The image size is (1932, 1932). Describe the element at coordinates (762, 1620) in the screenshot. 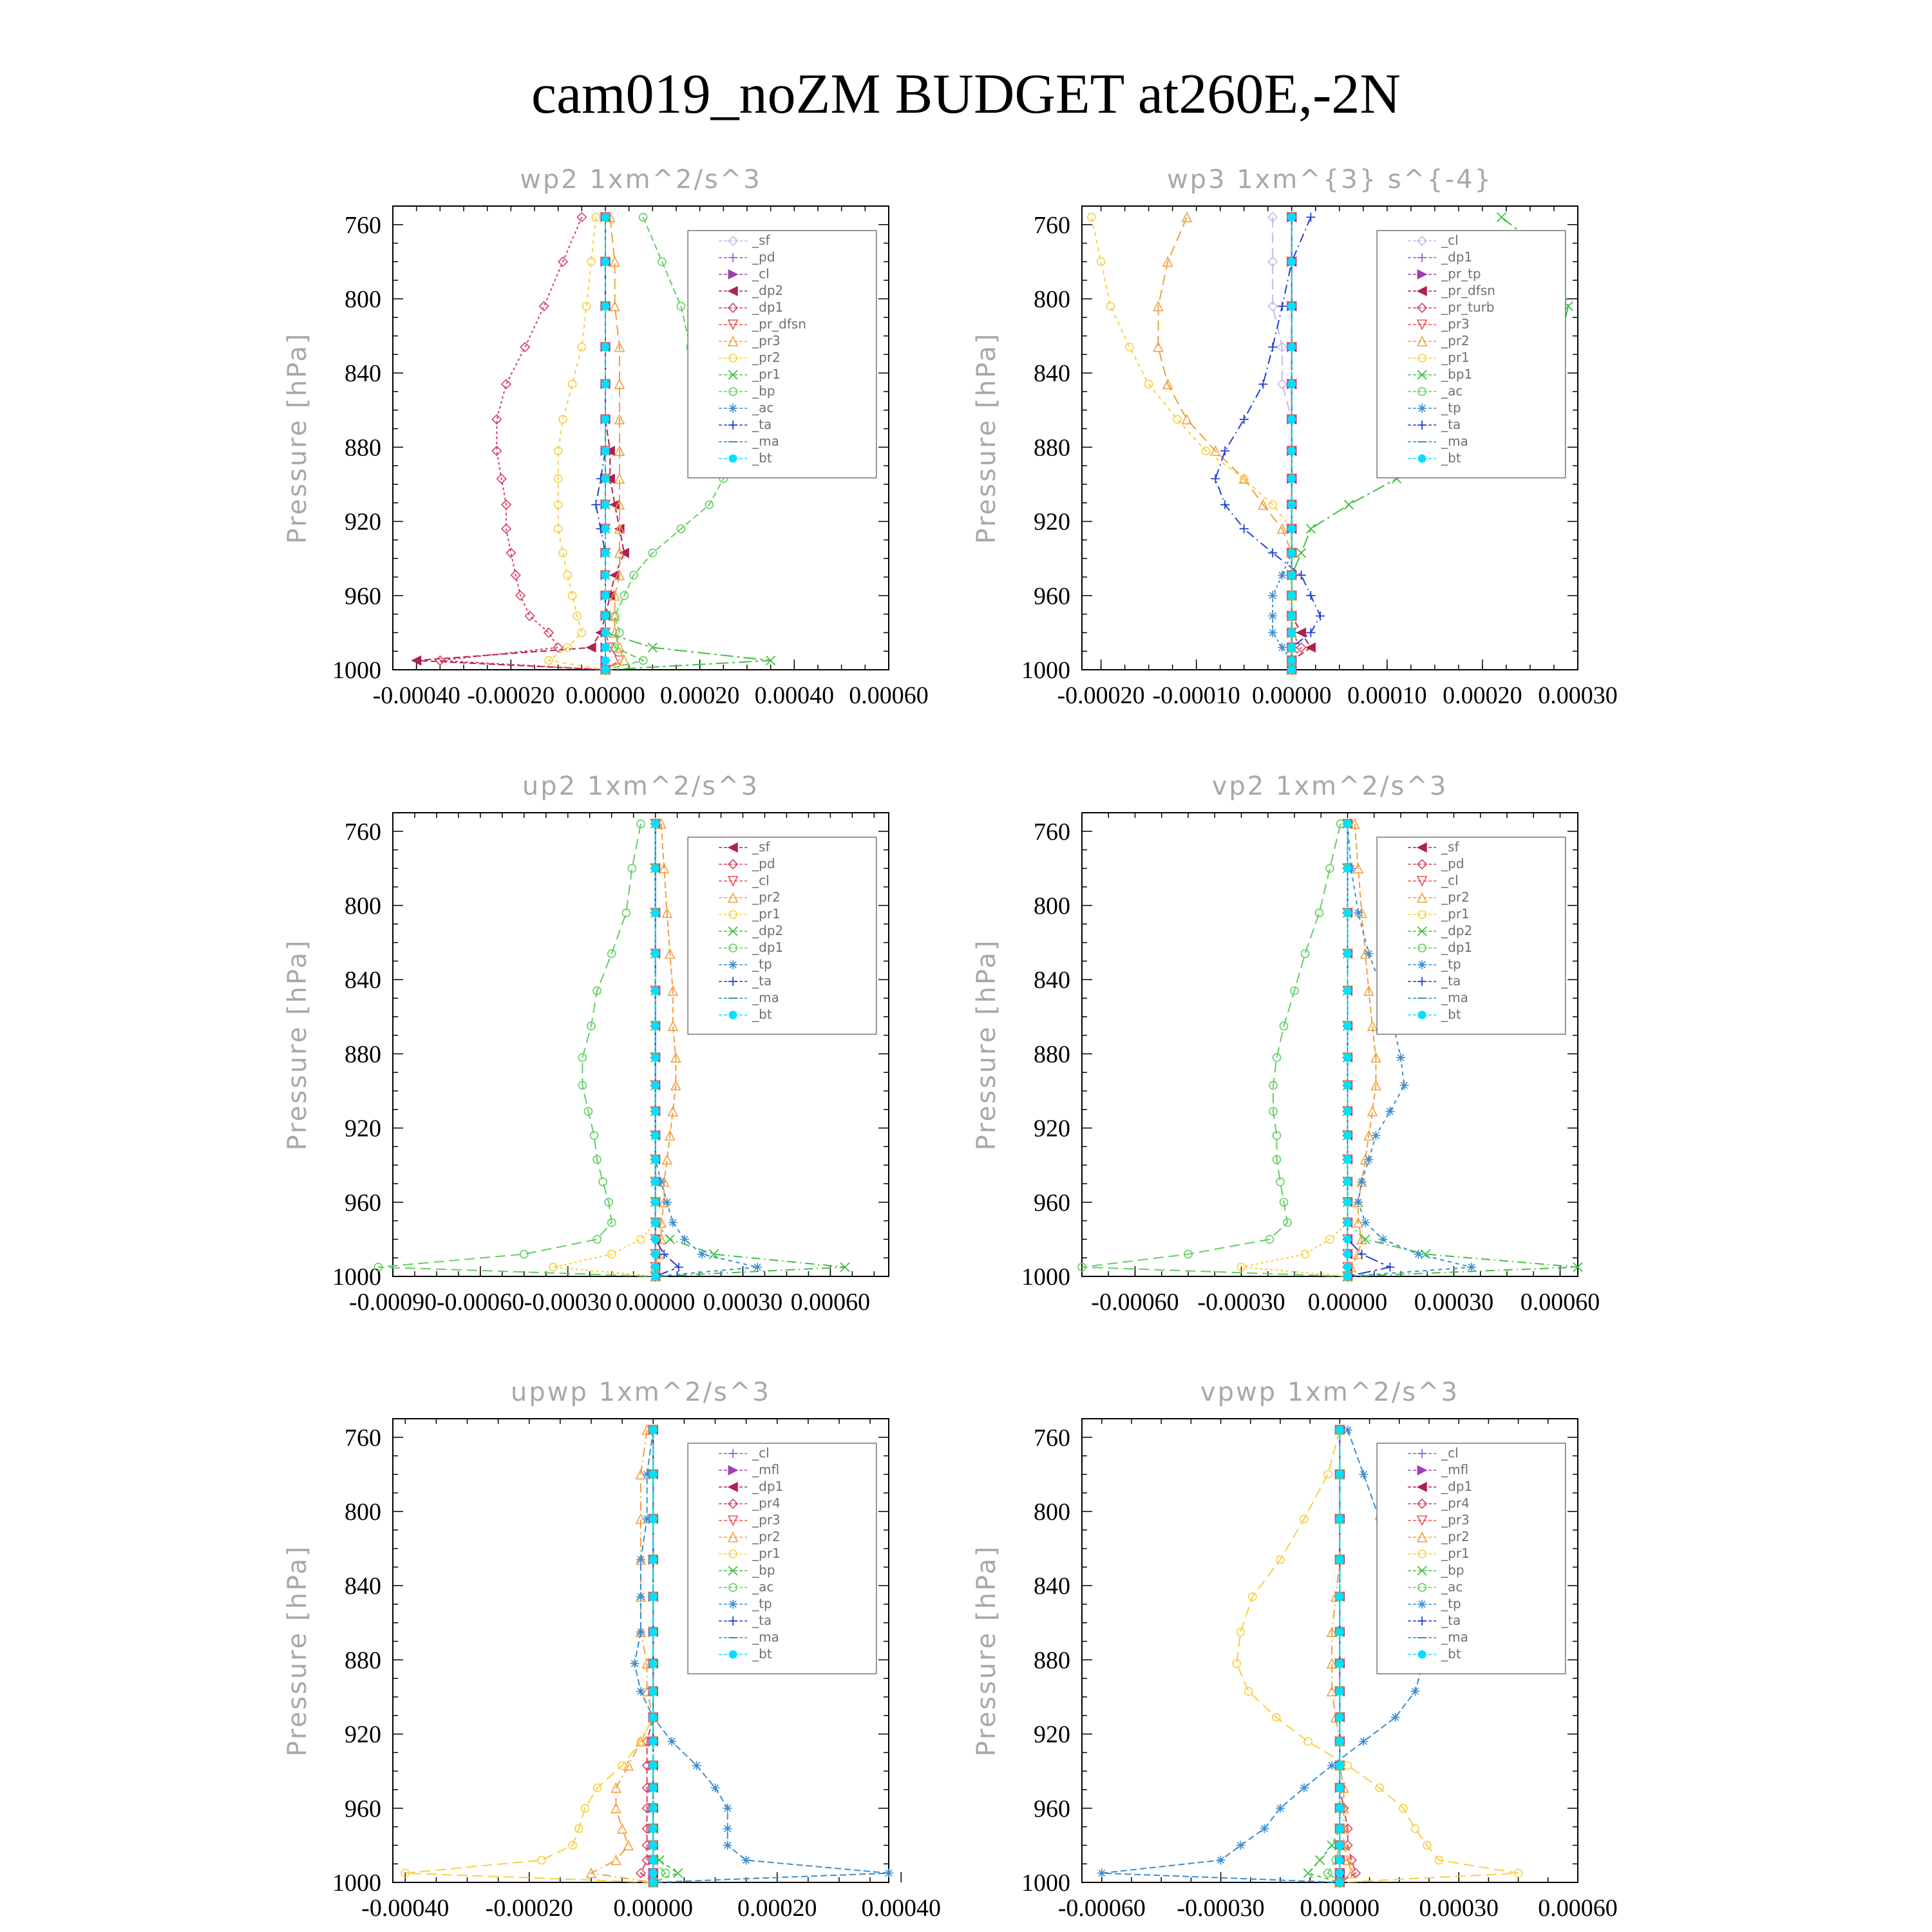

I see `legend-entry: _ta` at that location.